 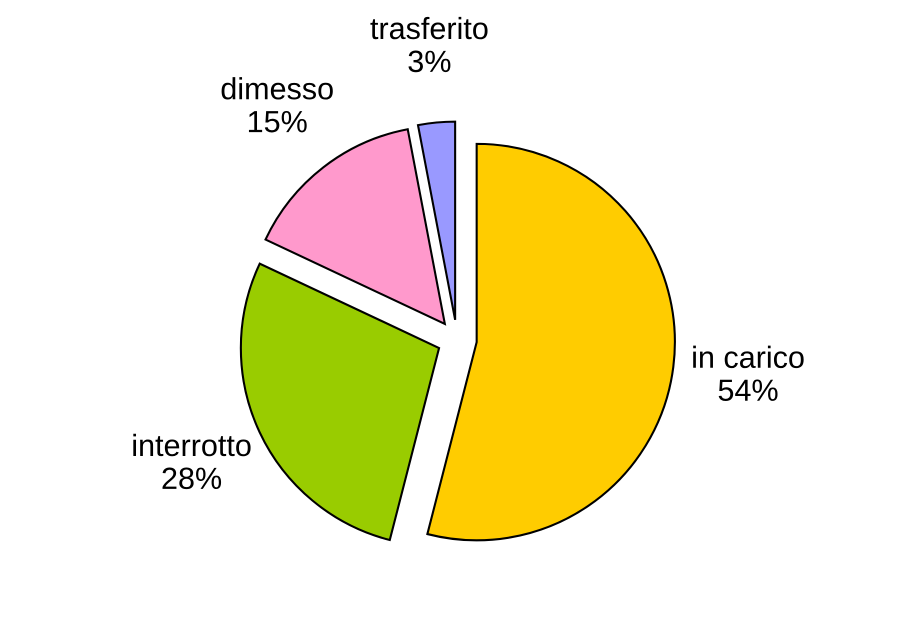 What do you see at coordinates (429, 61) in the screenshot?
I see `data-label: 3%` at bounding box center [429, 61].